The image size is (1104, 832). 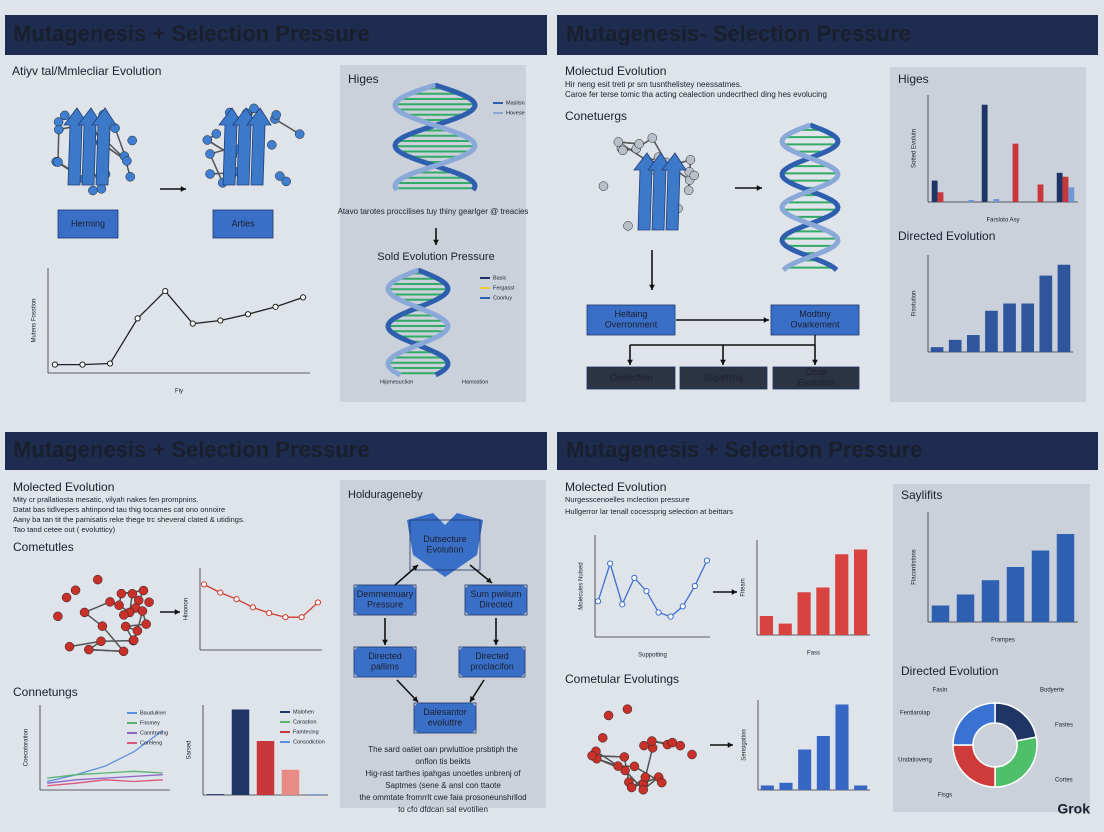 What do you see at coordinates (443, 785) in the screenshot?
I see `caption: Saptmes (sene & ansl con ttaote` at bounding box center [443, 785].